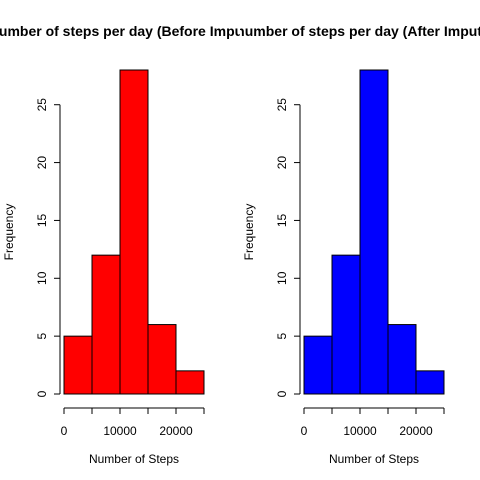 The height and width of the screenshot is (480, 480). Describe the element at coordinates (42, 393) in the screenshot. I see `y-tick-label-before-0: 0` at that location.